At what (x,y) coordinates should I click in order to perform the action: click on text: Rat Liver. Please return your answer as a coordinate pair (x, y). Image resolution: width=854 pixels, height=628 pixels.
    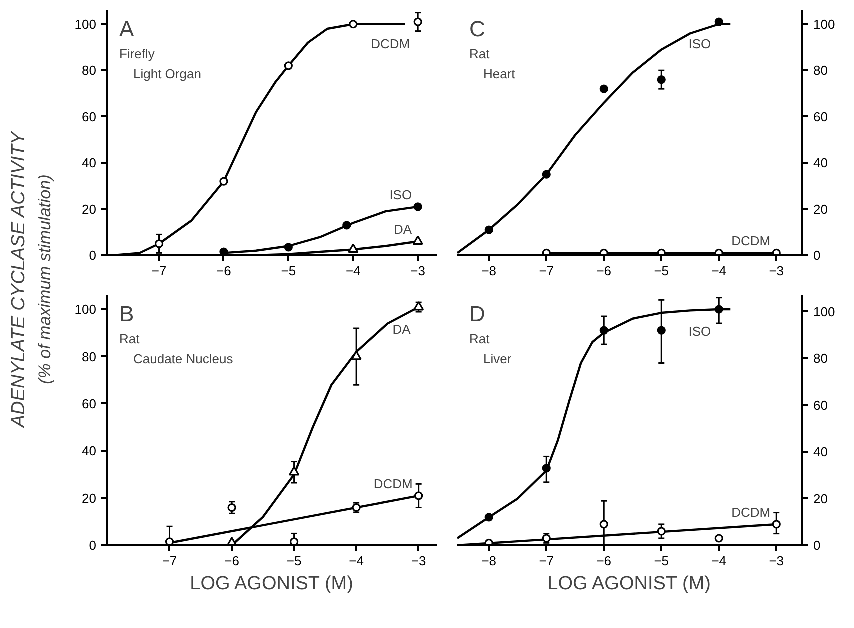
    Looking at the image, I should click on (491, 349).